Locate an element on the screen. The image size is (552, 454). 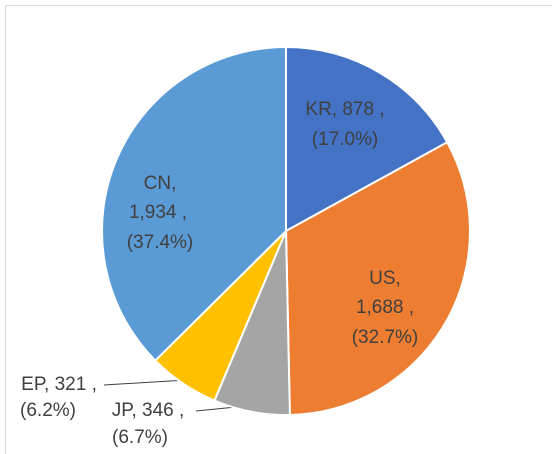
pie-slice is located at coordinates (367, 139).